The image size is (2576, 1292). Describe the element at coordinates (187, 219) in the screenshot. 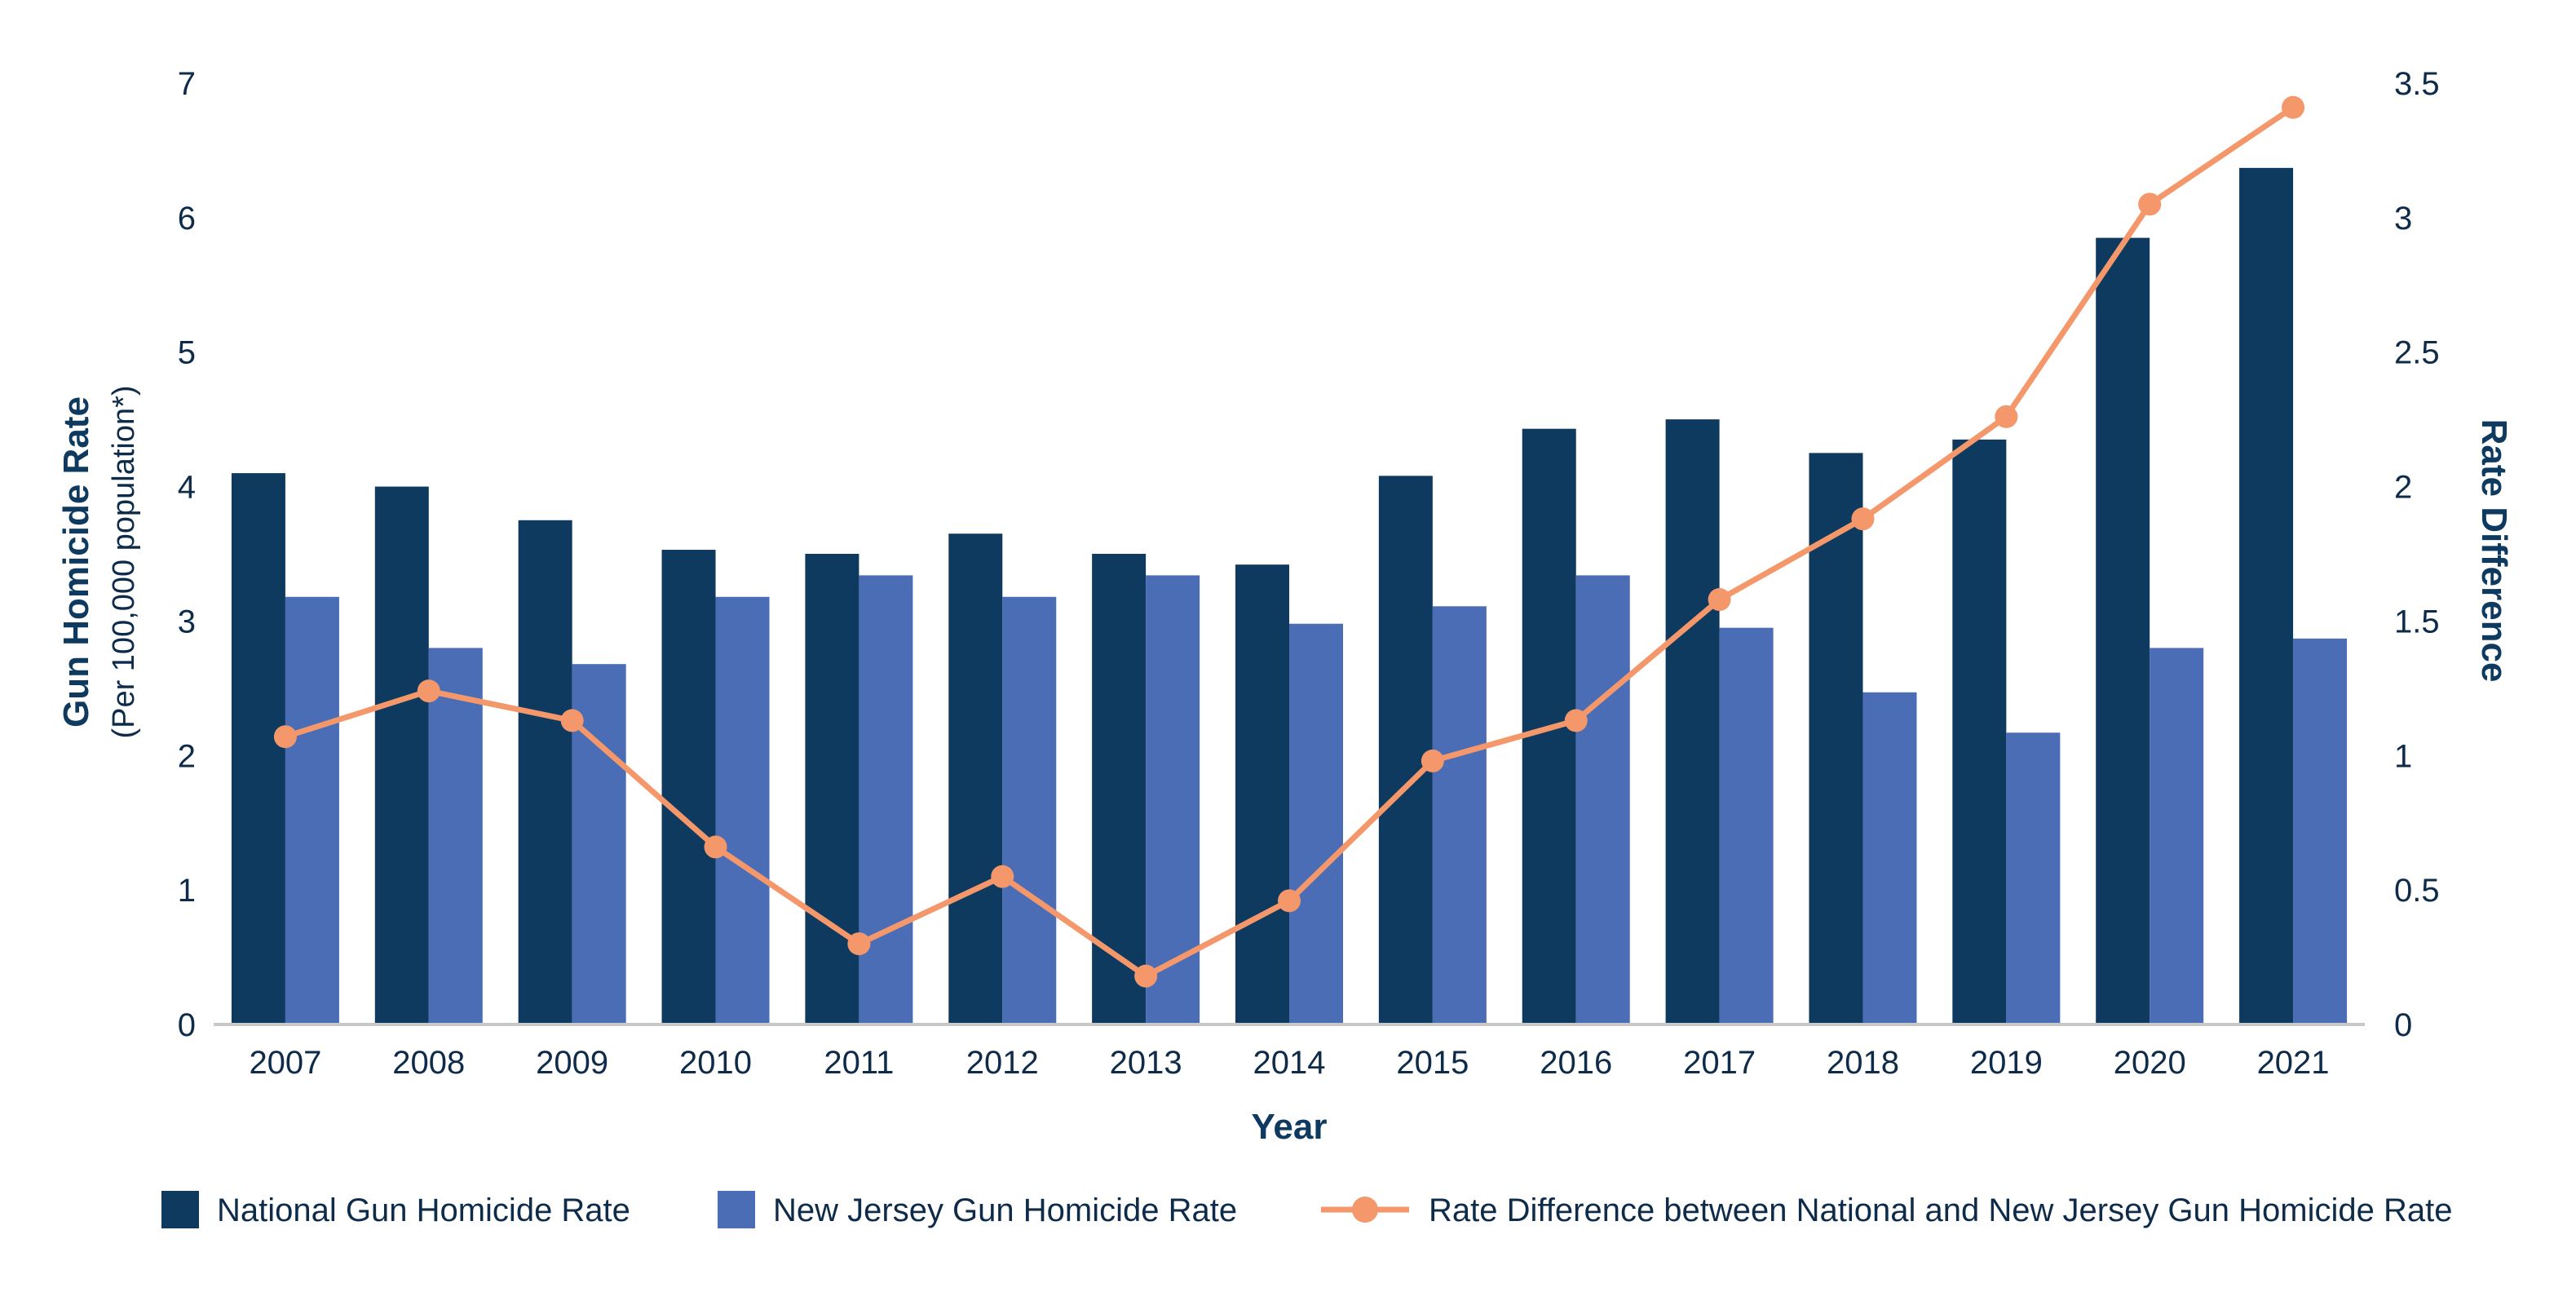

I see `left-tick-label: 6` at that location.